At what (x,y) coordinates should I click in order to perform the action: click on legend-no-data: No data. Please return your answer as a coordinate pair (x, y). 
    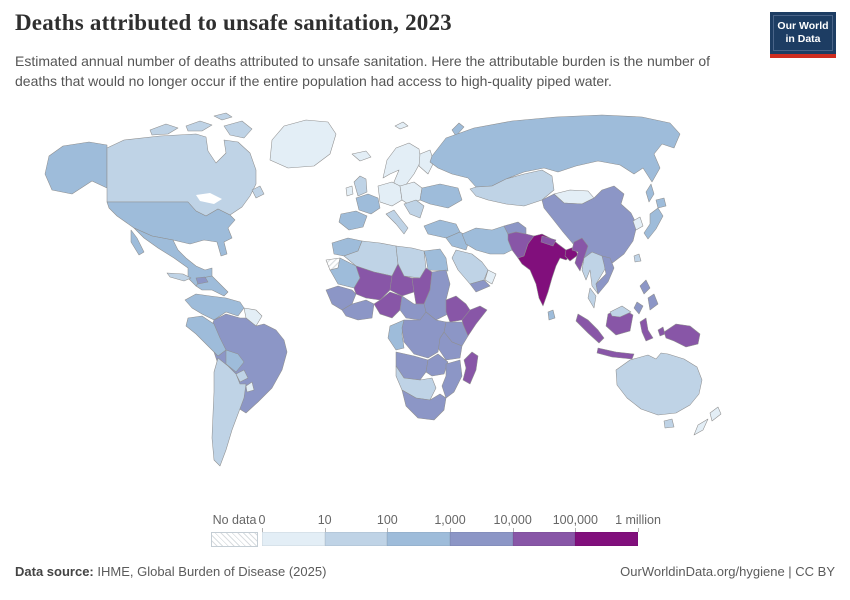
    Looking at the image, I should click on (234, 530).